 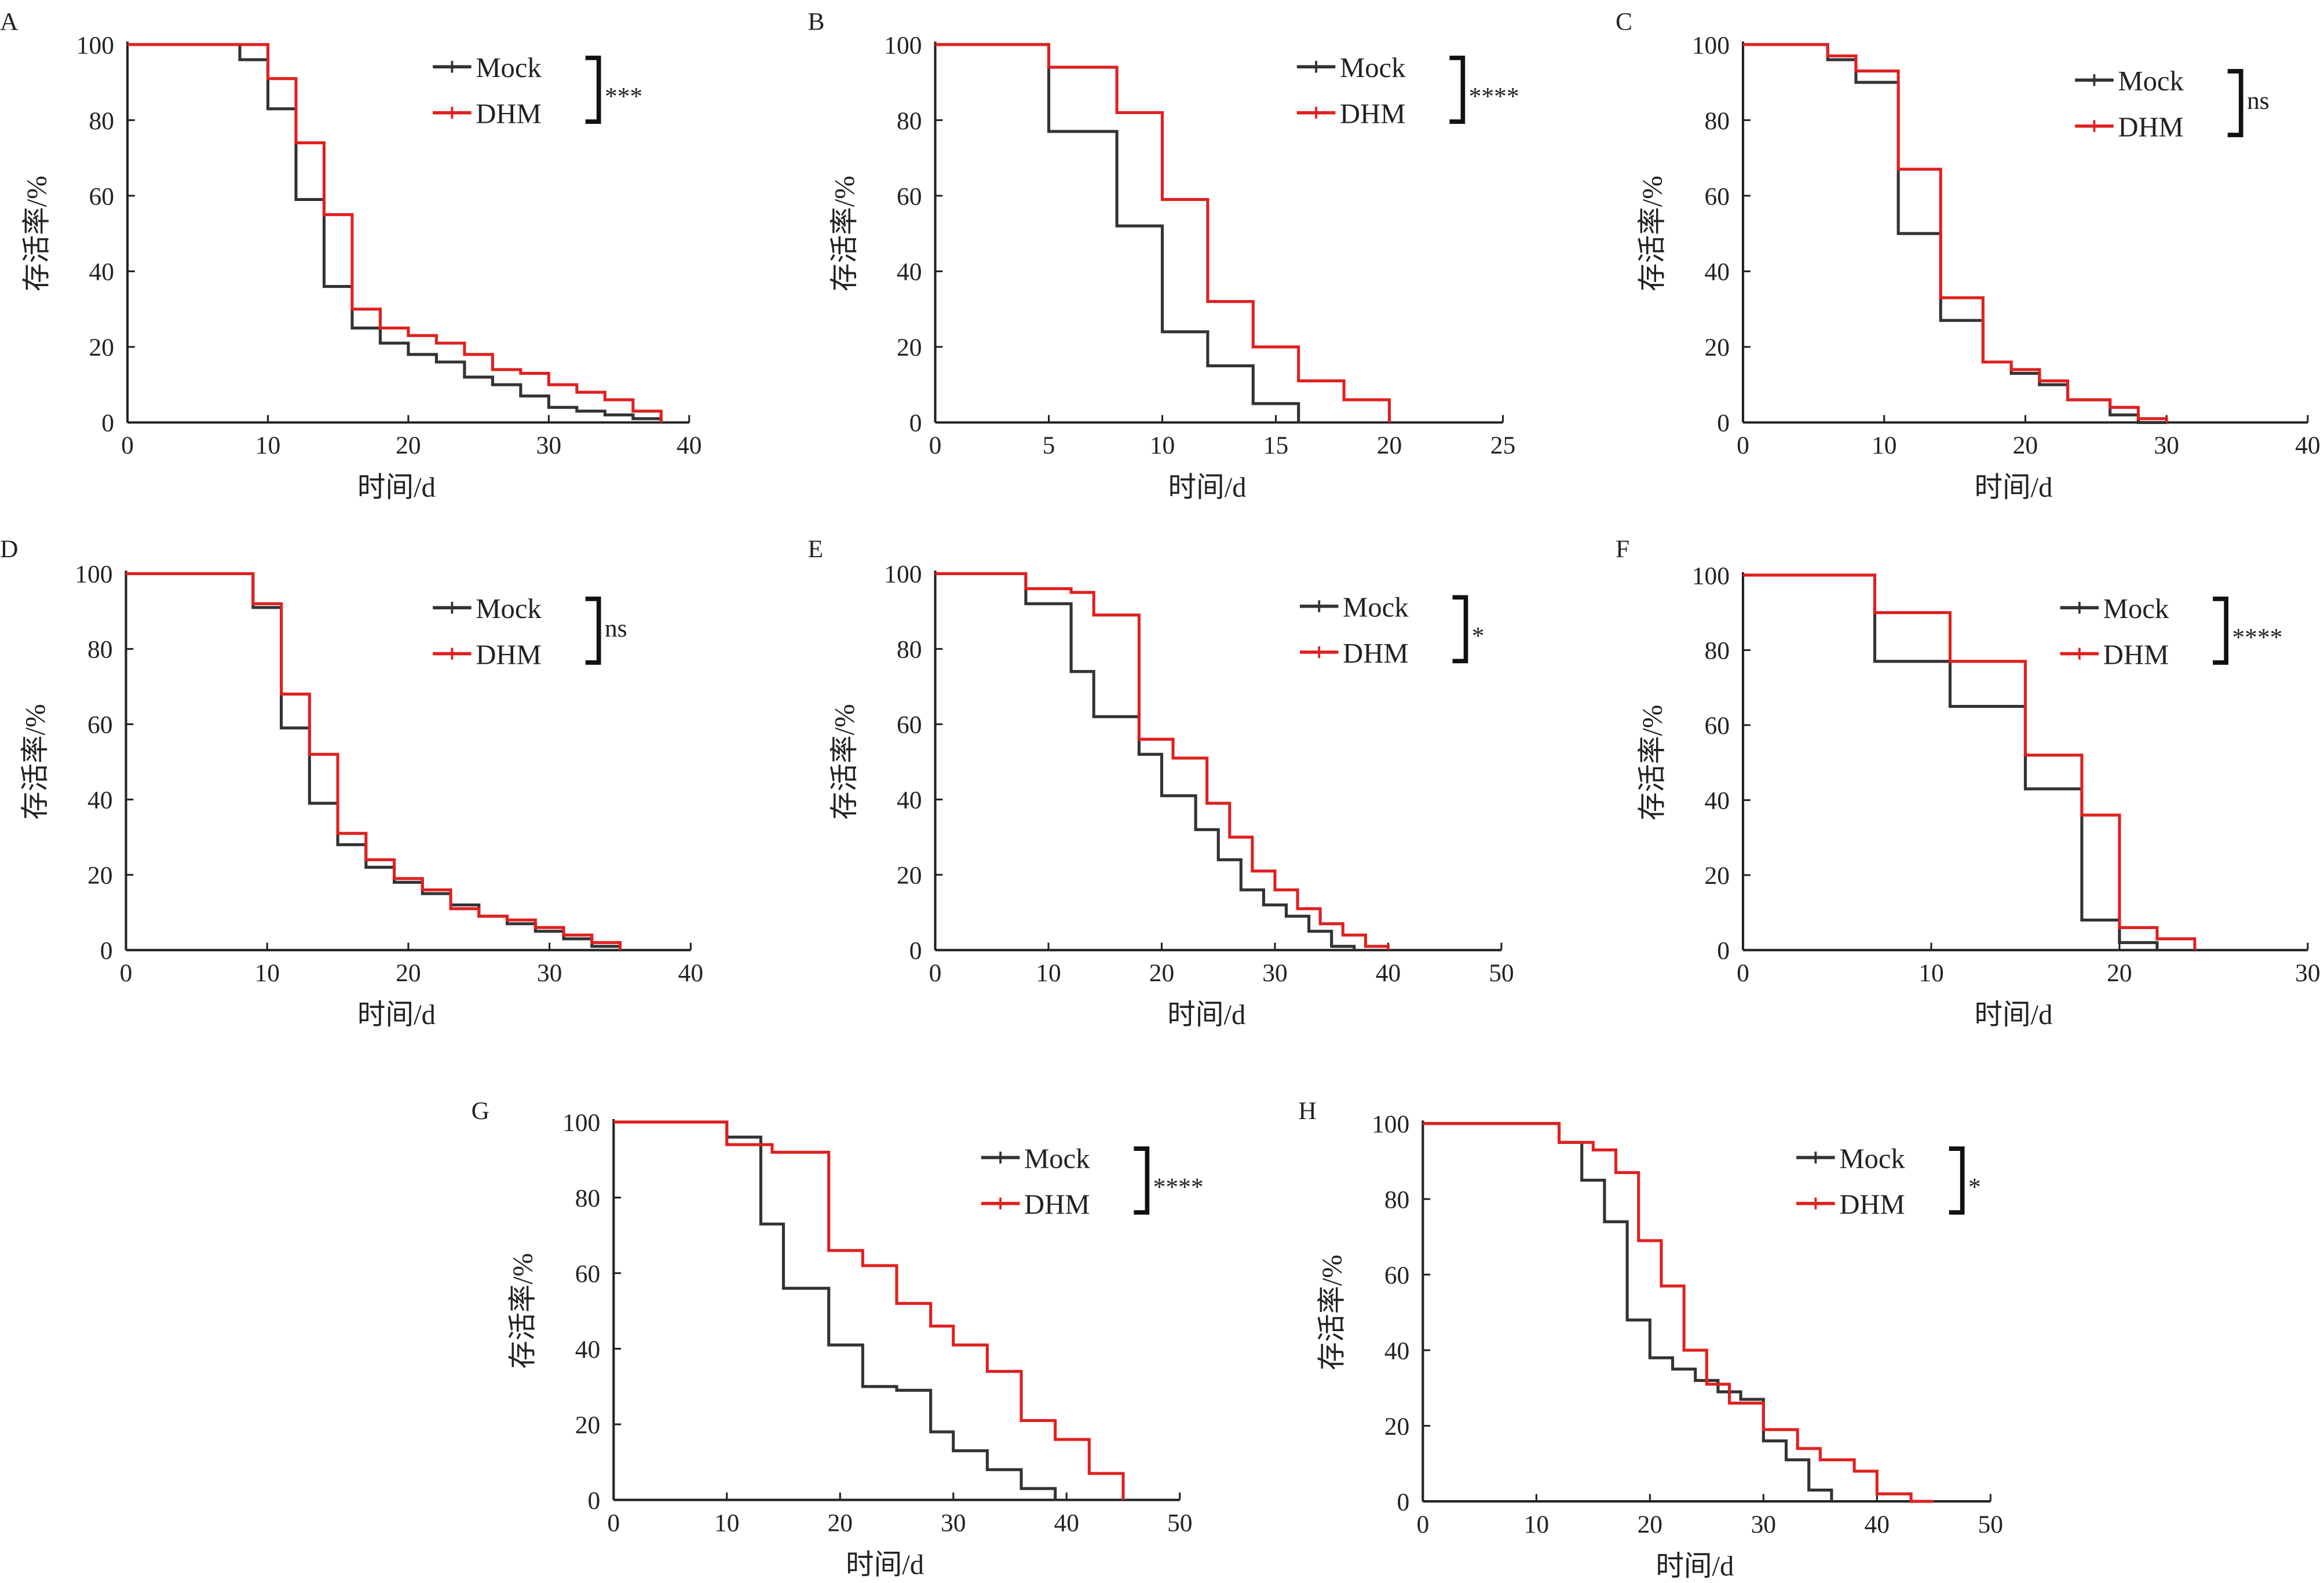 What do you see at coordinates (623, 97) in the screenshot?
I see `significance-label: ***` at bounding box center [623, 97].